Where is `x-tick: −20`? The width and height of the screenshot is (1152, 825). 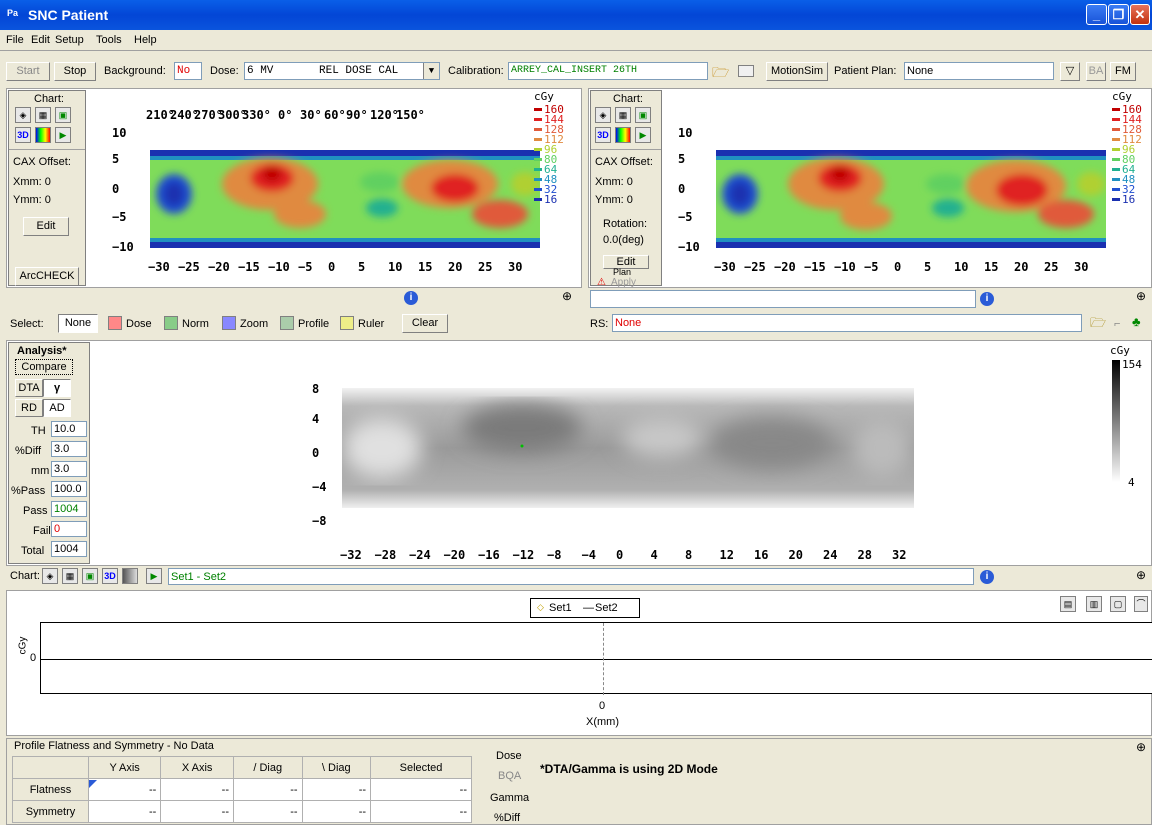 x-tick: −20 is located at coordinates (785, 267).